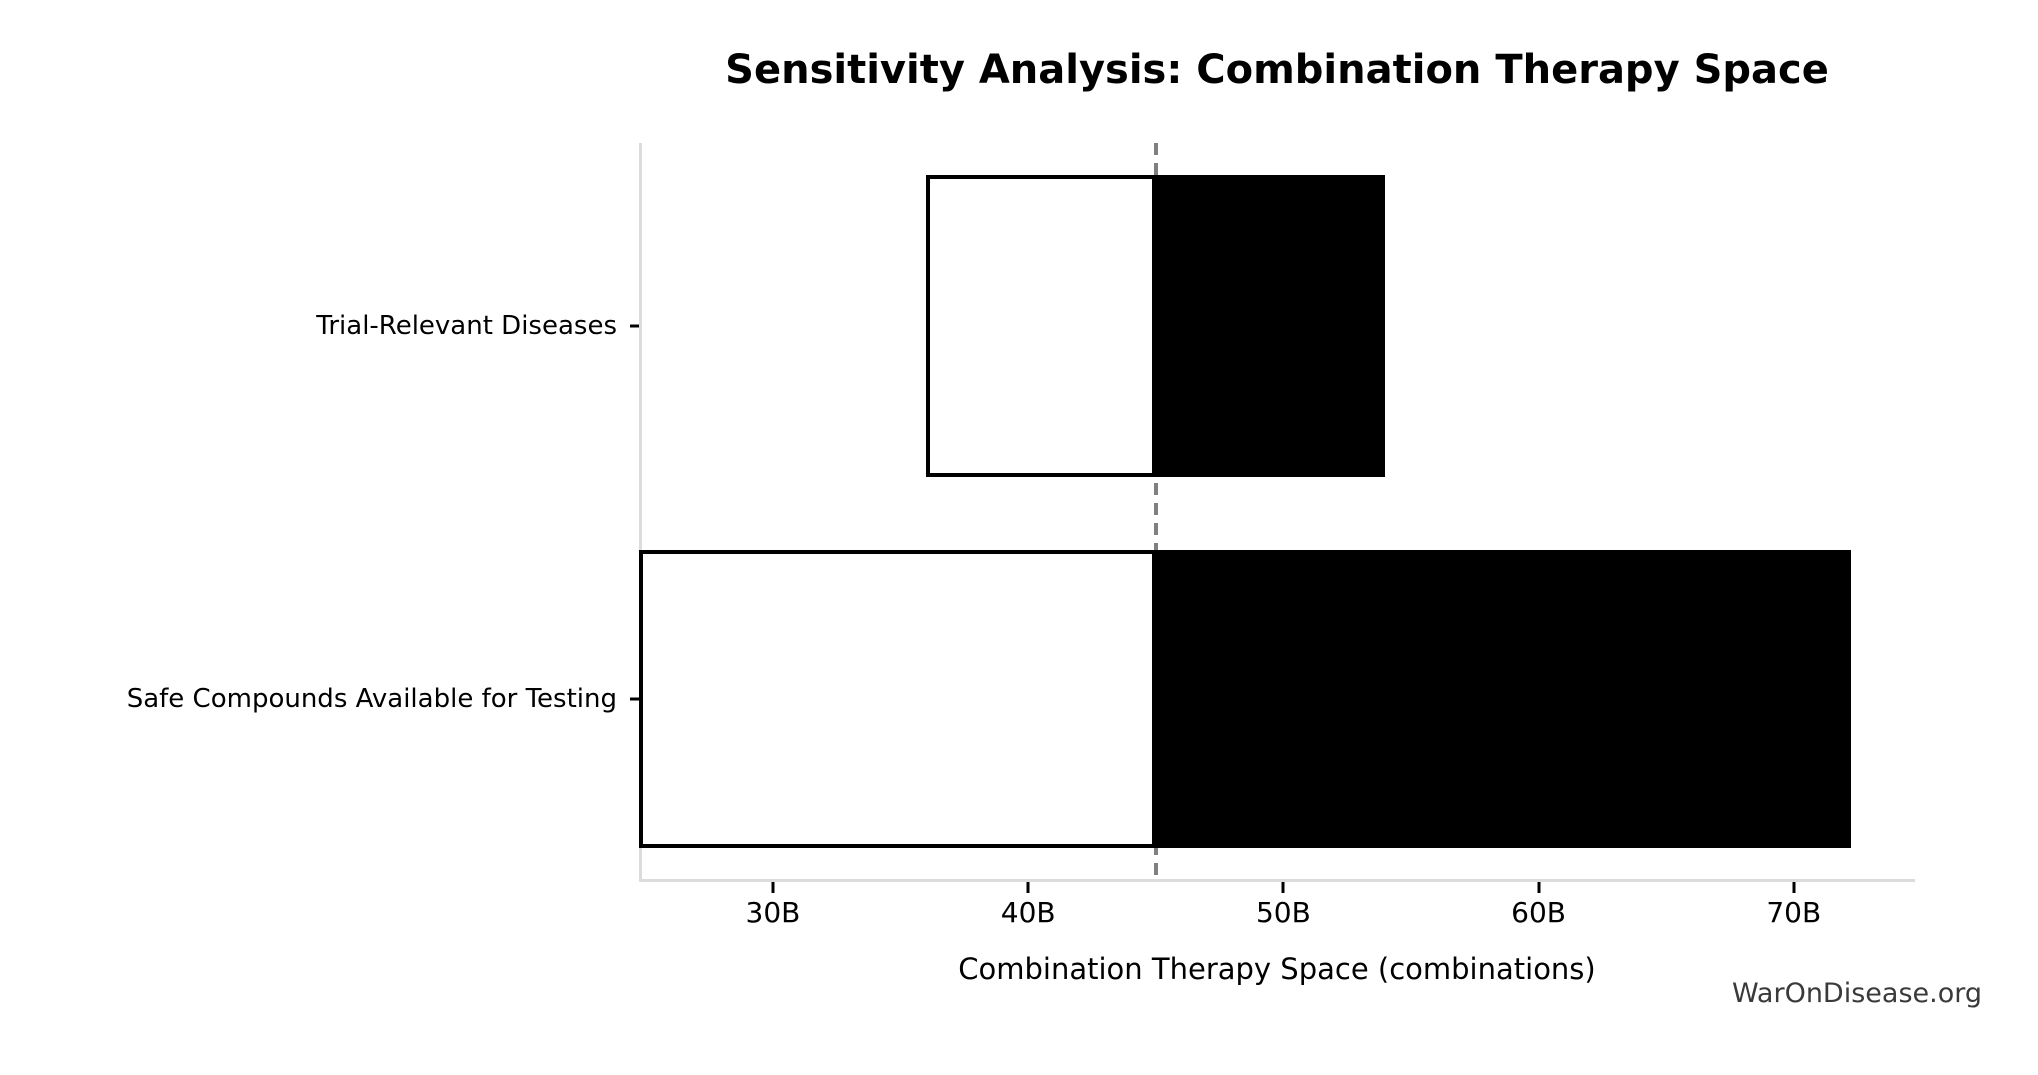 This screenshot has height=1075, width=2038. I want to click on x-axis-title: Combination Therapy Space (combinations), so click(1277, 969).